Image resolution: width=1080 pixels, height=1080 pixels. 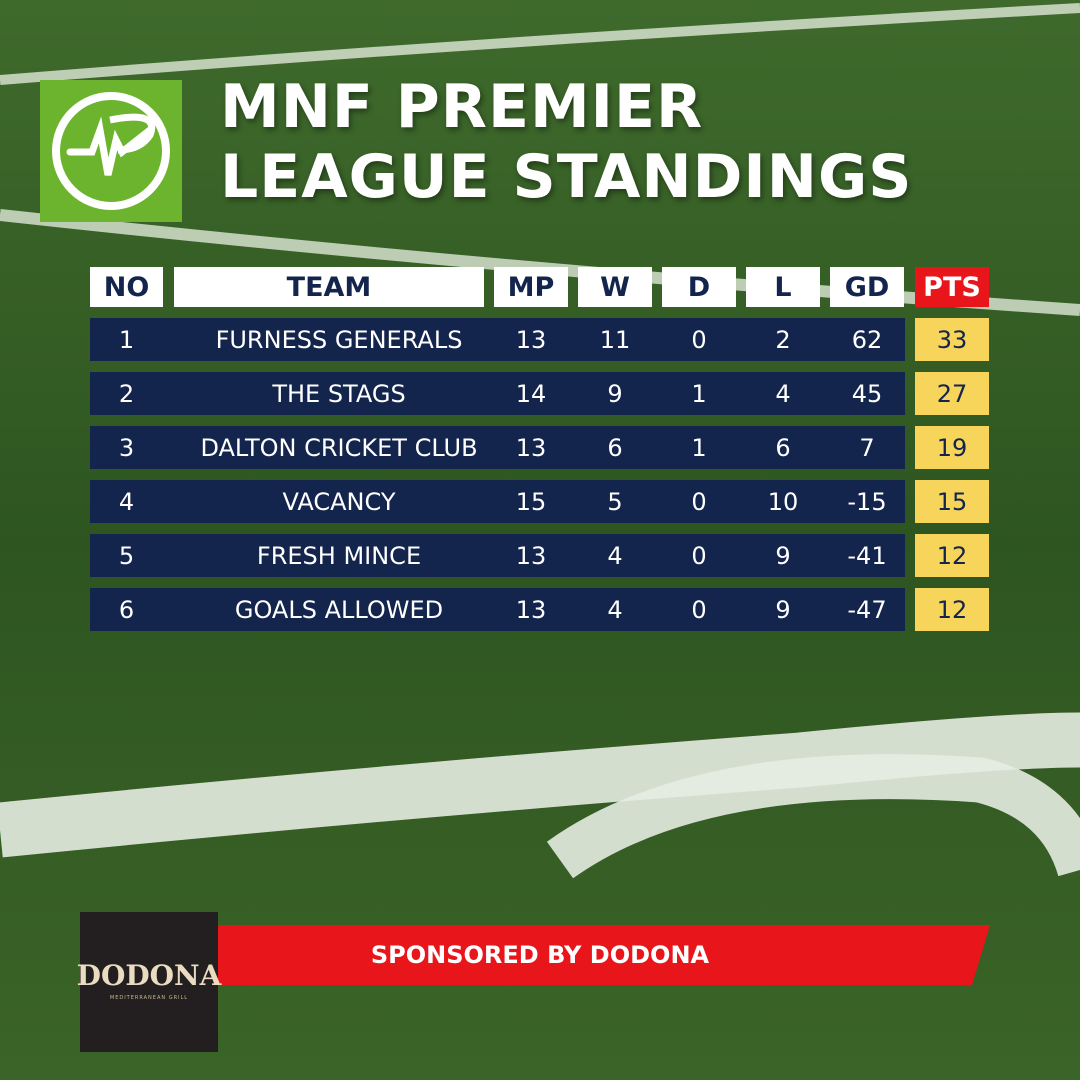 What do you see at coordinates (531, 393) in the screenshot?
I see `stat-cell: 14` at bounding box center [531, 393].